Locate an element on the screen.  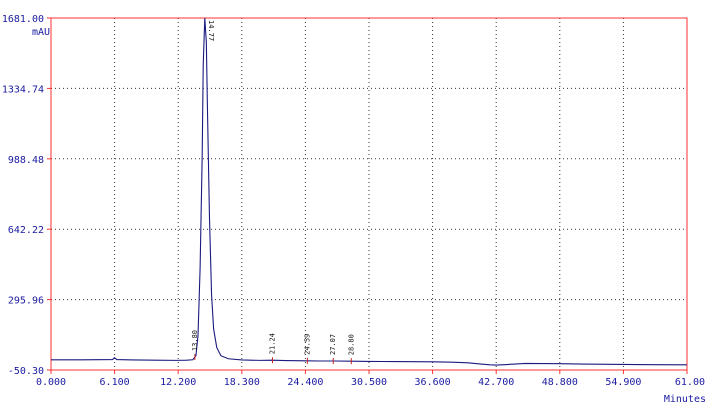
x-tick-label: 42.700 is located at coordinates (496, 382).